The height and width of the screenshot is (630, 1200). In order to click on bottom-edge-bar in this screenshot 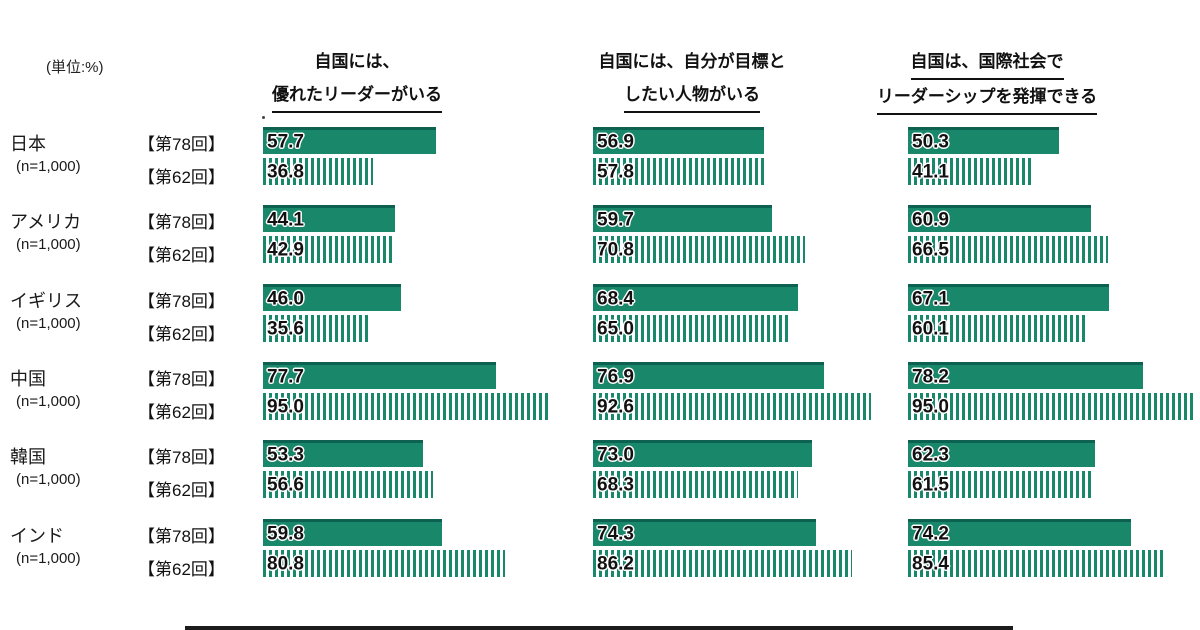, I will do `click(599, 628)`.